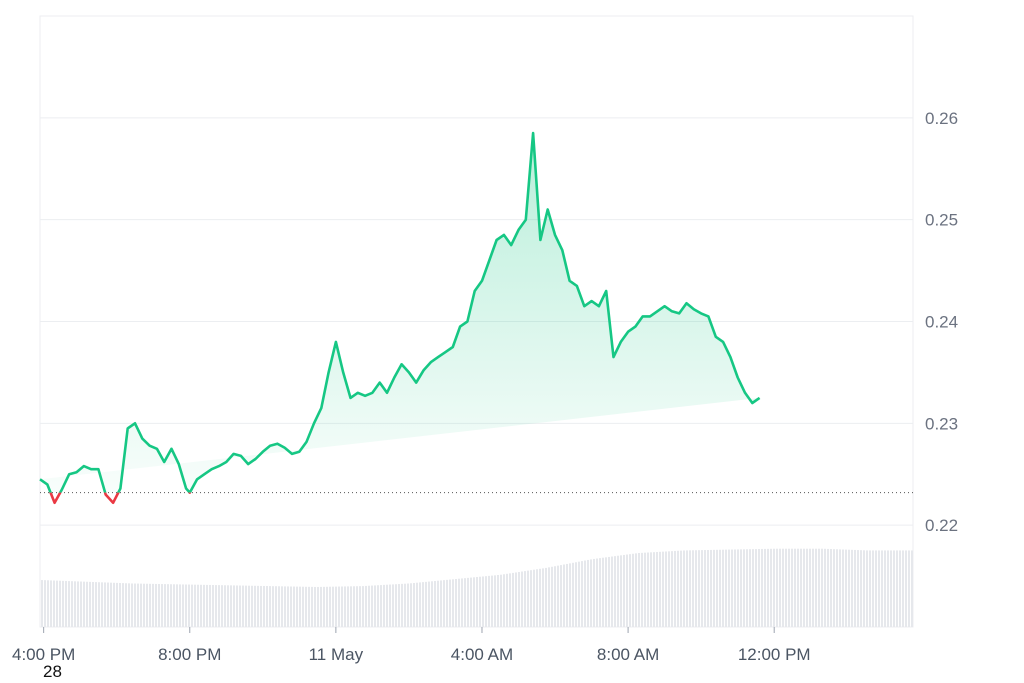  Describe the element at coordinates (941, 423) in the screenshot. I see `y-tick-label: 0.23` at that location.